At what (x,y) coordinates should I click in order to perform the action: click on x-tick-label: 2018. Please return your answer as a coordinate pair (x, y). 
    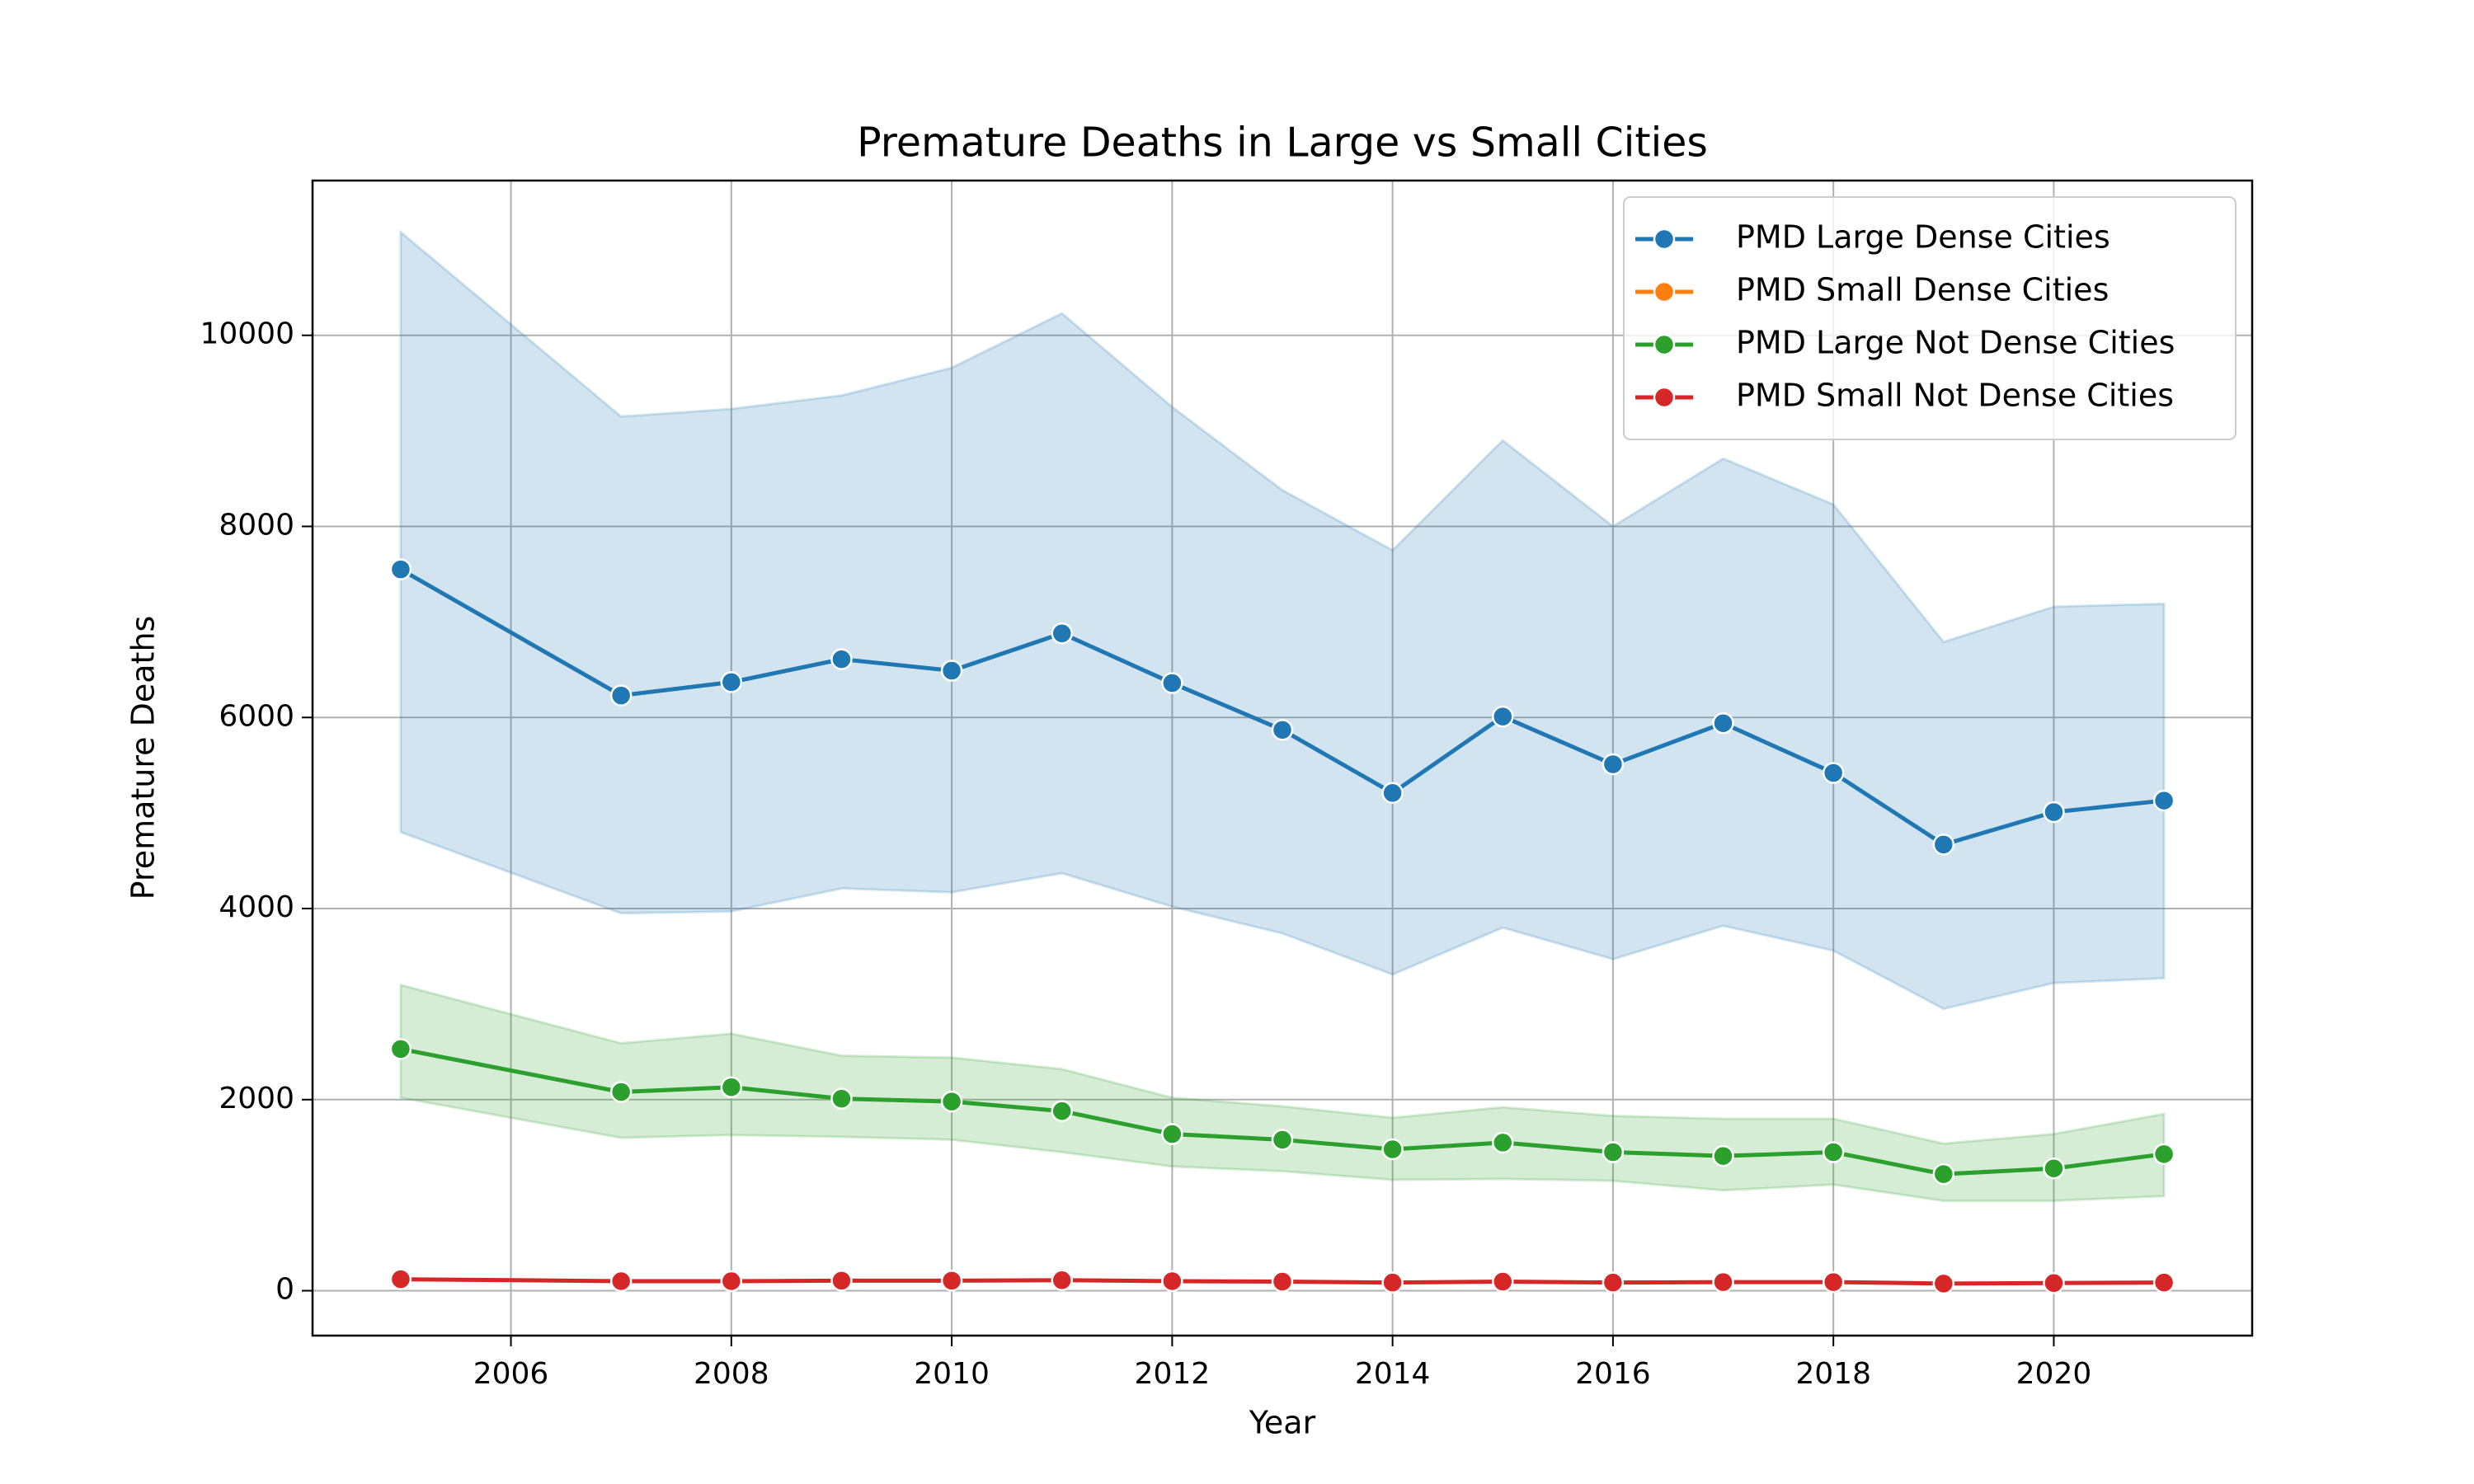
    Looking at the image, I should click on (1833, 1374).